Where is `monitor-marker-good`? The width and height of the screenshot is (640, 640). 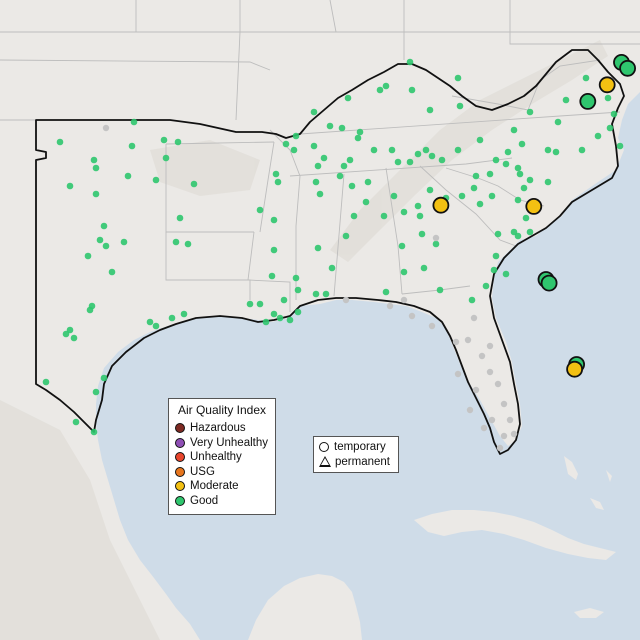 monitor-marker-good is located at coordinates (627, 68).